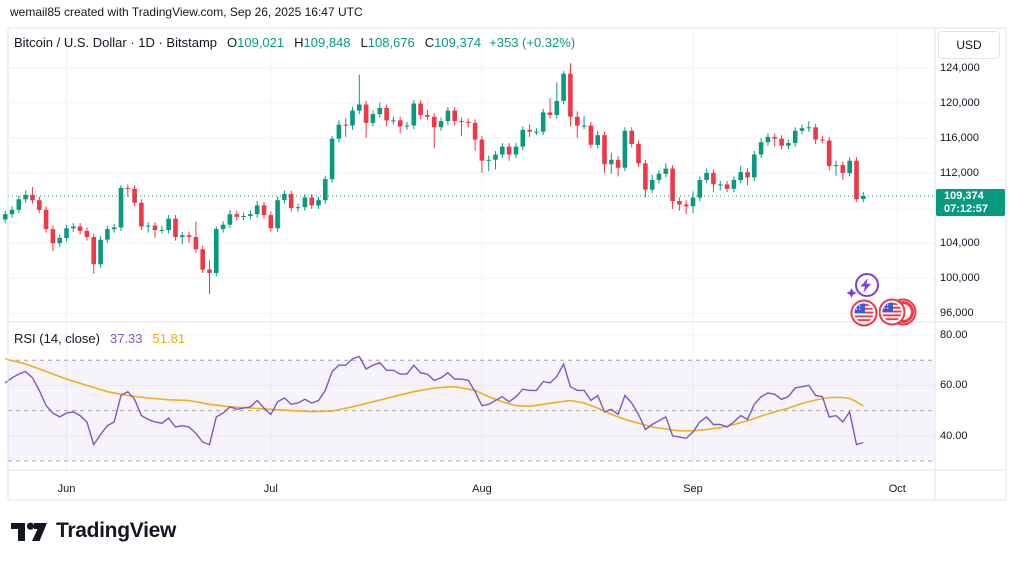  Describe the element at coordinates (482, 489) in the screenshot. I see `time-axis-label-aug: Aug` at that location.